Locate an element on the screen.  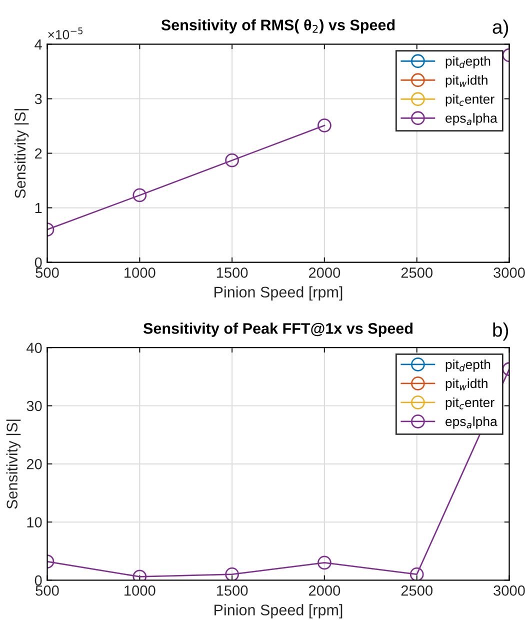
y-tick-label: 1 is located at coordinates (38, 208).